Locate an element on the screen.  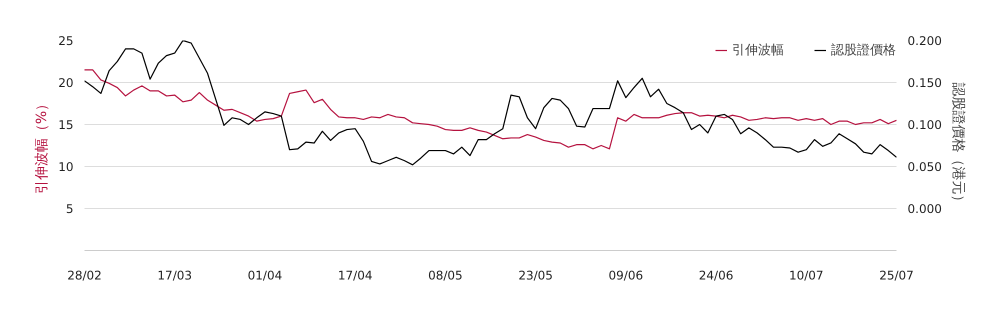
y-tick-label: 5 is located at coordinates (70, 209).